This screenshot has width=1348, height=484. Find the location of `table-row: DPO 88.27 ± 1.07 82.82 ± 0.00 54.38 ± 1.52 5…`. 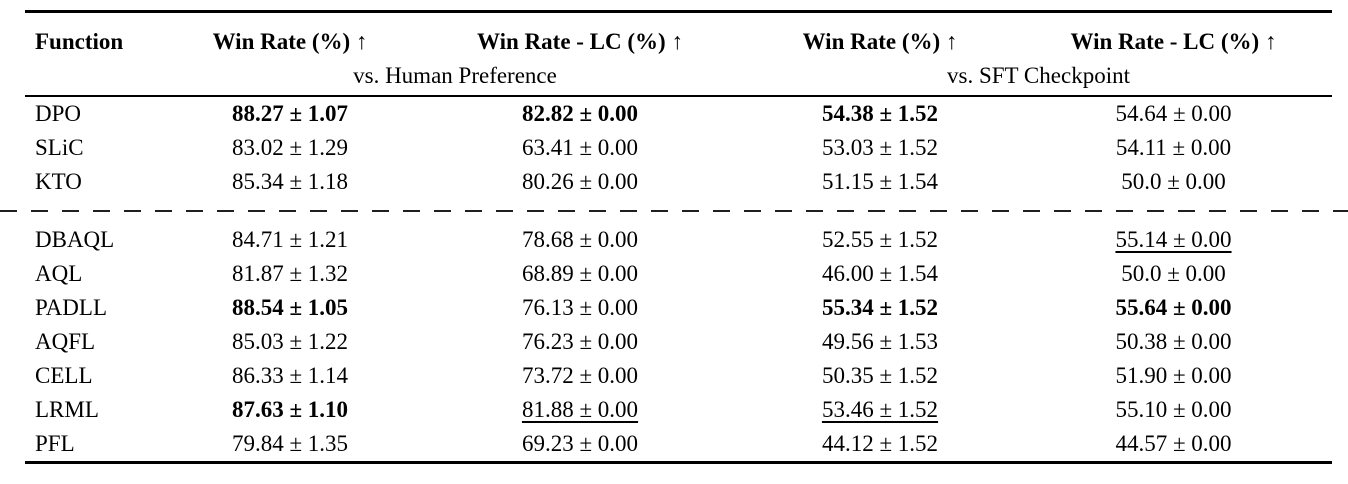

table-row: DPO 88.27 ± 1.07 82.82 ± 0.00 54.38 ± 1.52 5… is located at coordinates (678, 113).